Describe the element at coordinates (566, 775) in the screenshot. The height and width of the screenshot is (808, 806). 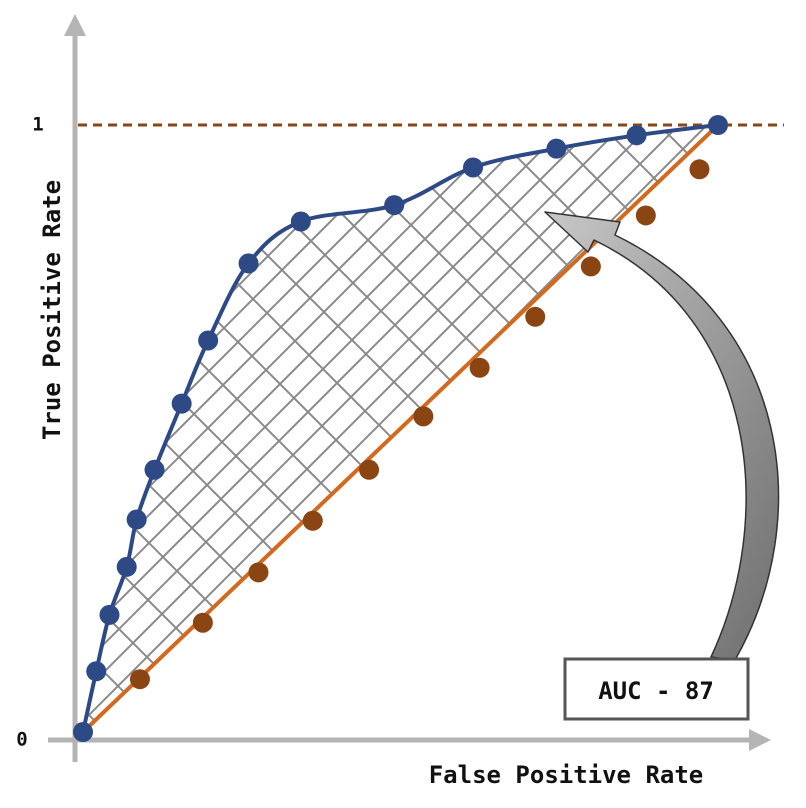
I see `x-axis-label: False Positive Rate` at that location.